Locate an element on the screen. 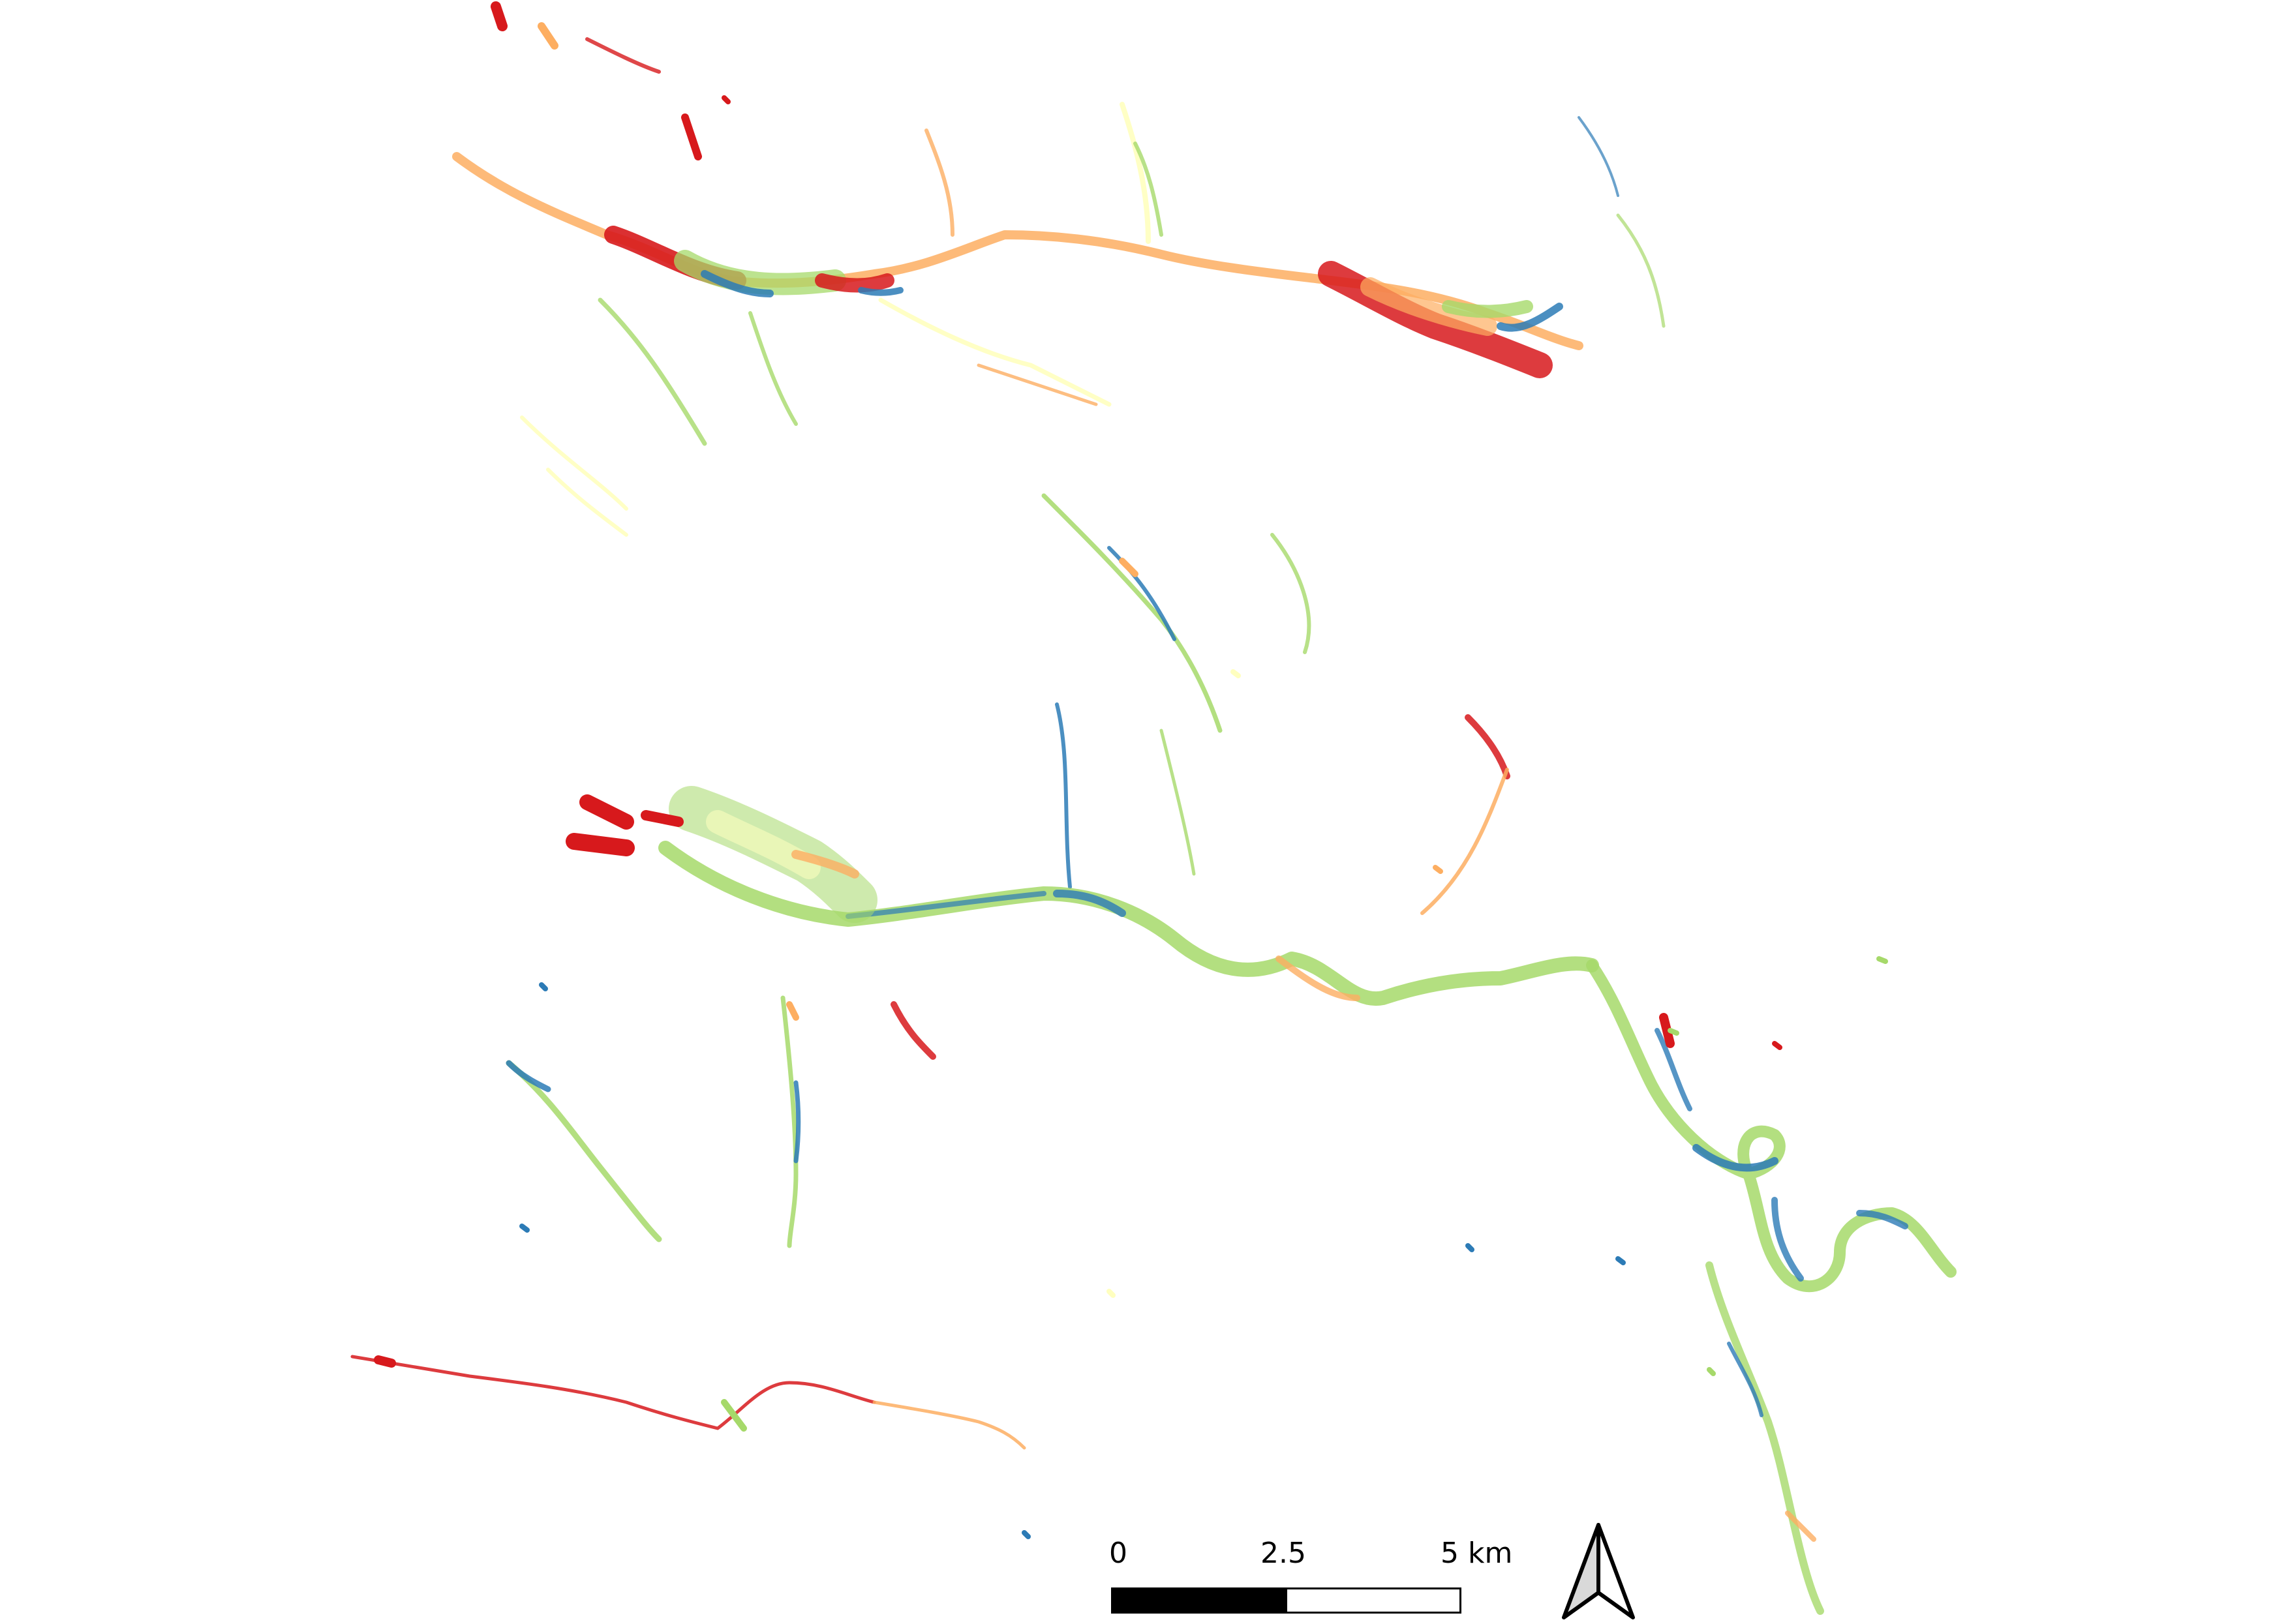 This screenshot has height=1624, width=2288. southern-stream is located at coordinates (688, 1402).